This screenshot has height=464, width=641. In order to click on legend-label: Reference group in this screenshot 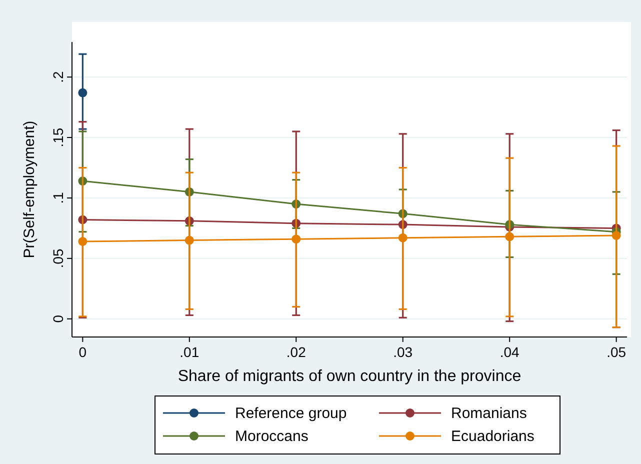, I will do `click(291, 413)`.